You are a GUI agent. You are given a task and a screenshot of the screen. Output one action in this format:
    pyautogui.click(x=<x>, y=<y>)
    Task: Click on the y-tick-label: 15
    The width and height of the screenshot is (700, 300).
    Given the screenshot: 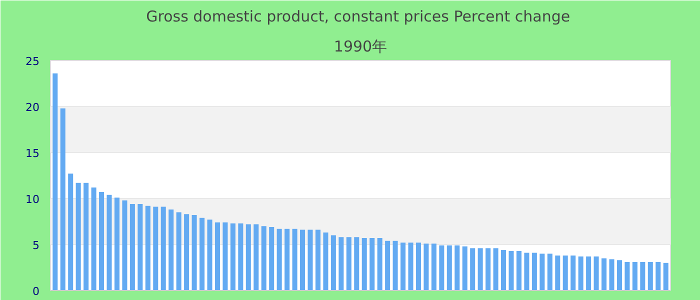 What is the action you would take?
    pyautogui.click(x=33, y=153)
    